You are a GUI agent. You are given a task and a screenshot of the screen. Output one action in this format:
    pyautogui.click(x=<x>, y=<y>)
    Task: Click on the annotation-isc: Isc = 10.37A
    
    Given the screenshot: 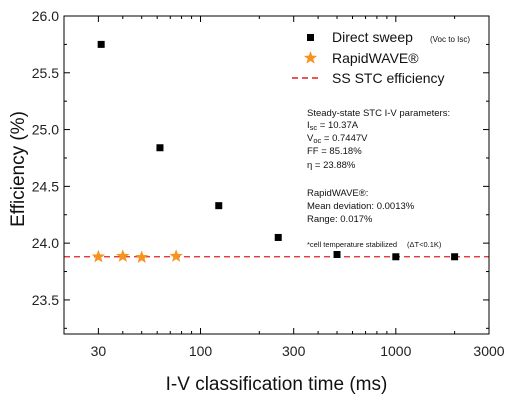 What is the action you would take?
    pyautogui.click(x=333, y=126)
    